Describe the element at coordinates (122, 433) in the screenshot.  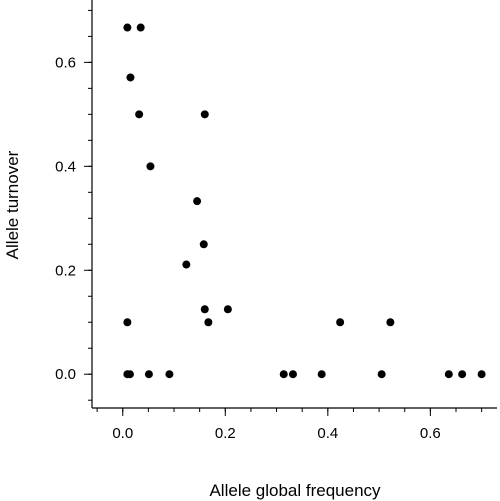
I see `x-tick-label: 0.0` at that location.